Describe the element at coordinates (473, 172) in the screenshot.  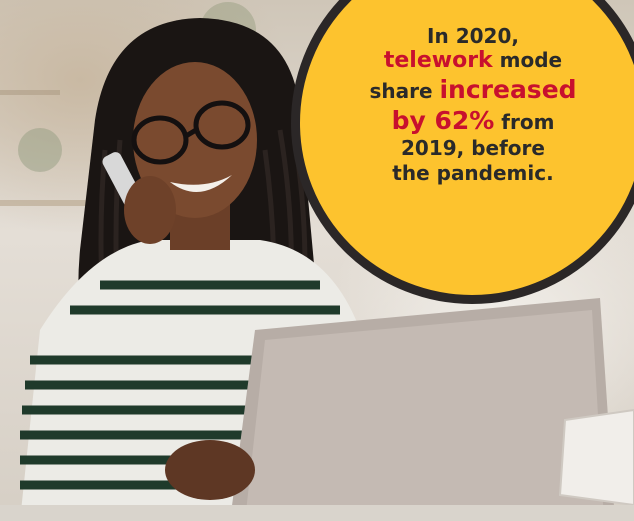
I see `callout-line-6: the pandemic.` at that location.